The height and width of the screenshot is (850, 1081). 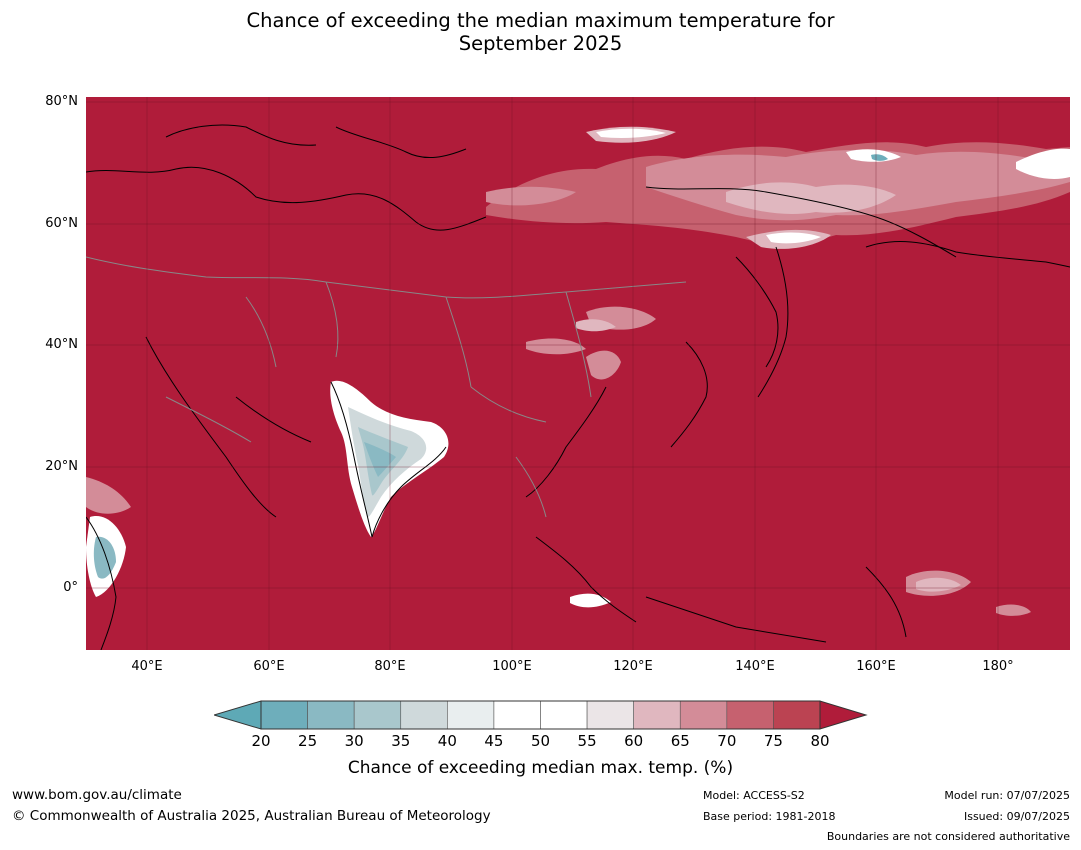 I want to click on model-run-text: Model run: 07/07/2025, so click(x=1007, y=795).